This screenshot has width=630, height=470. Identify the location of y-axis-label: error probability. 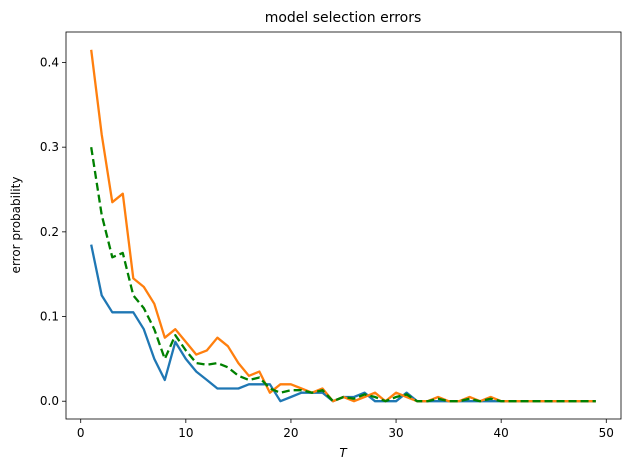
(16, 225).